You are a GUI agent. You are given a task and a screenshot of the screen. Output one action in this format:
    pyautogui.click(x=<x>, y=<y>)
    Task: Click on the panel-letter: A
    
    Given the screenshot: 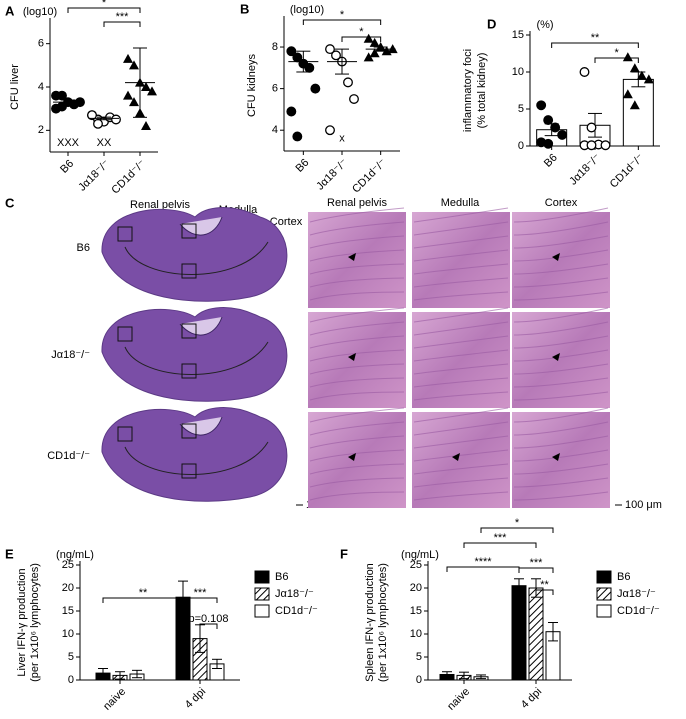 What is the action you would take?
    pyautogui.click(x=10, y=10)
    